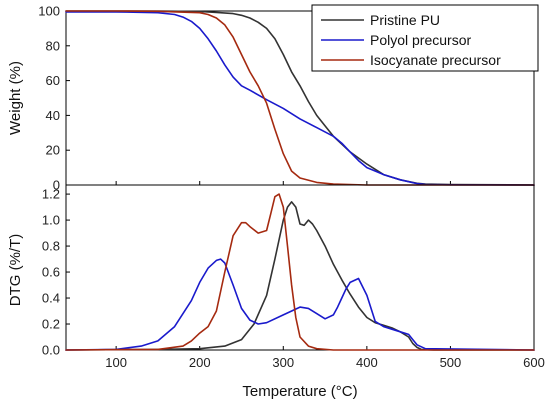 Image resolution: width=550 pixels, height=405 pixels. Describe the element at coordinates (534, 362) in the screenshot. I see `x-tick-label: 600` at that location.